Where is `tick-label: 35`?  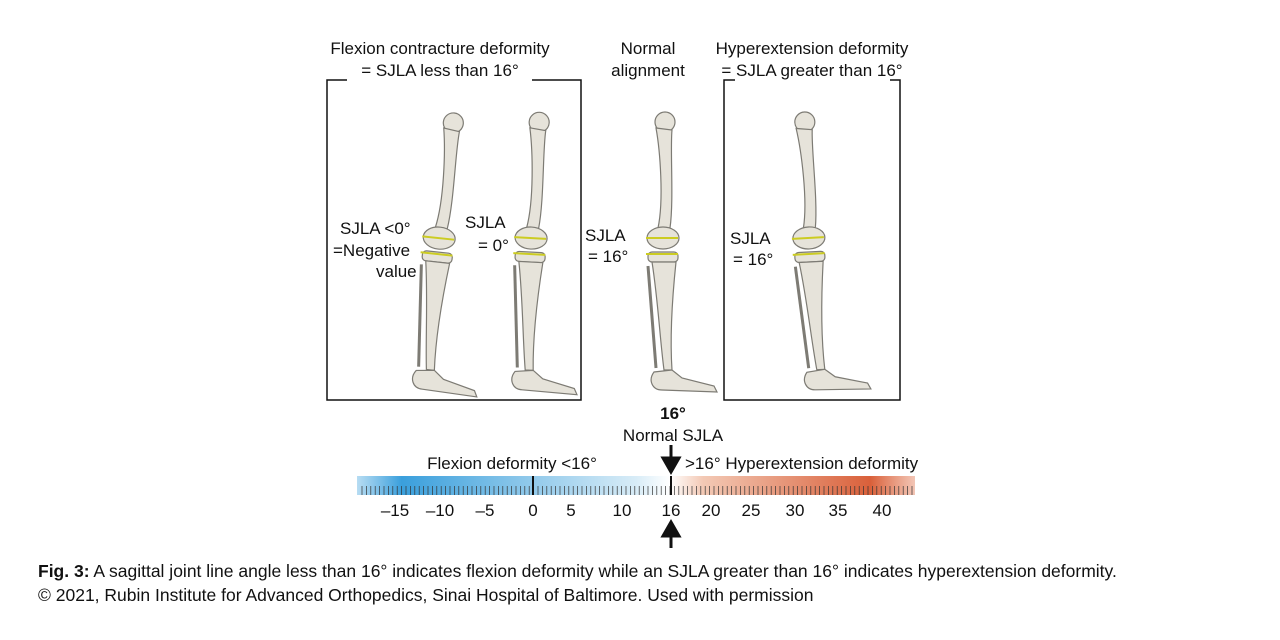
tick-label: 35 is located at coordinates (838, 510).